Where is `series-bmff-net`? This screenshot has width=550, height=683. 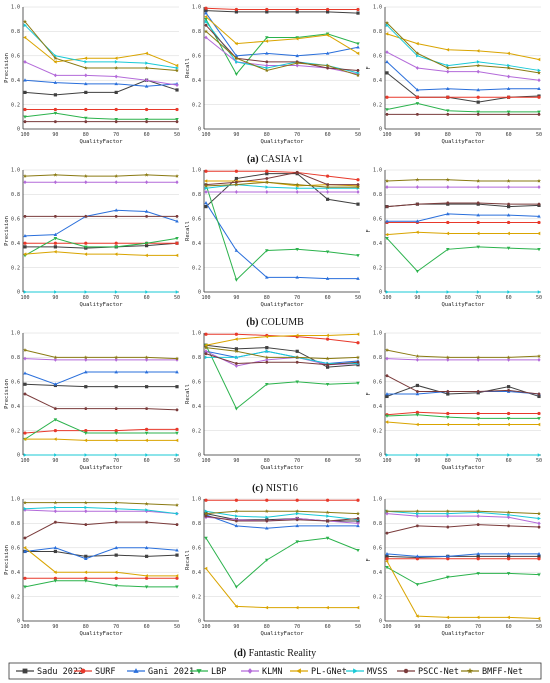
series-bmff-net is located at coordinates (463, 354).